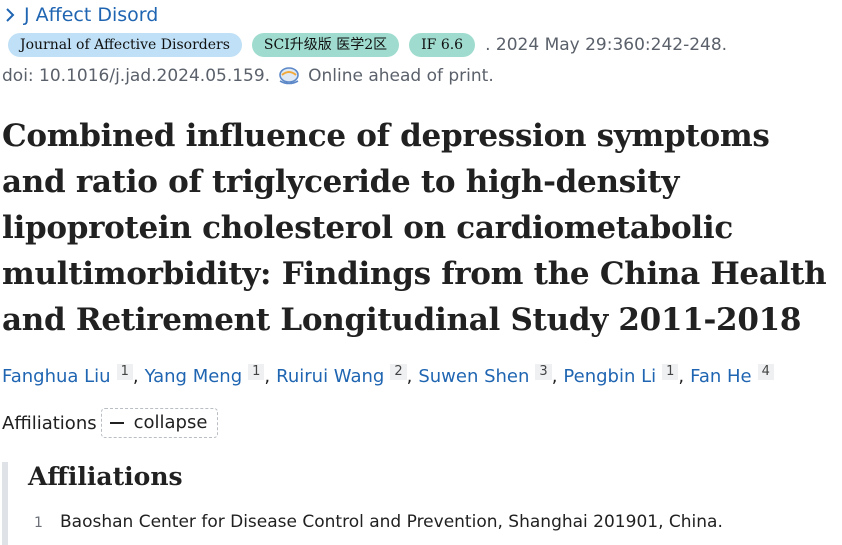  What do you see at coordinates (193, 376) in the screenshot?
I see `author-link: Yang Meng` at bounding box center [193, 376].